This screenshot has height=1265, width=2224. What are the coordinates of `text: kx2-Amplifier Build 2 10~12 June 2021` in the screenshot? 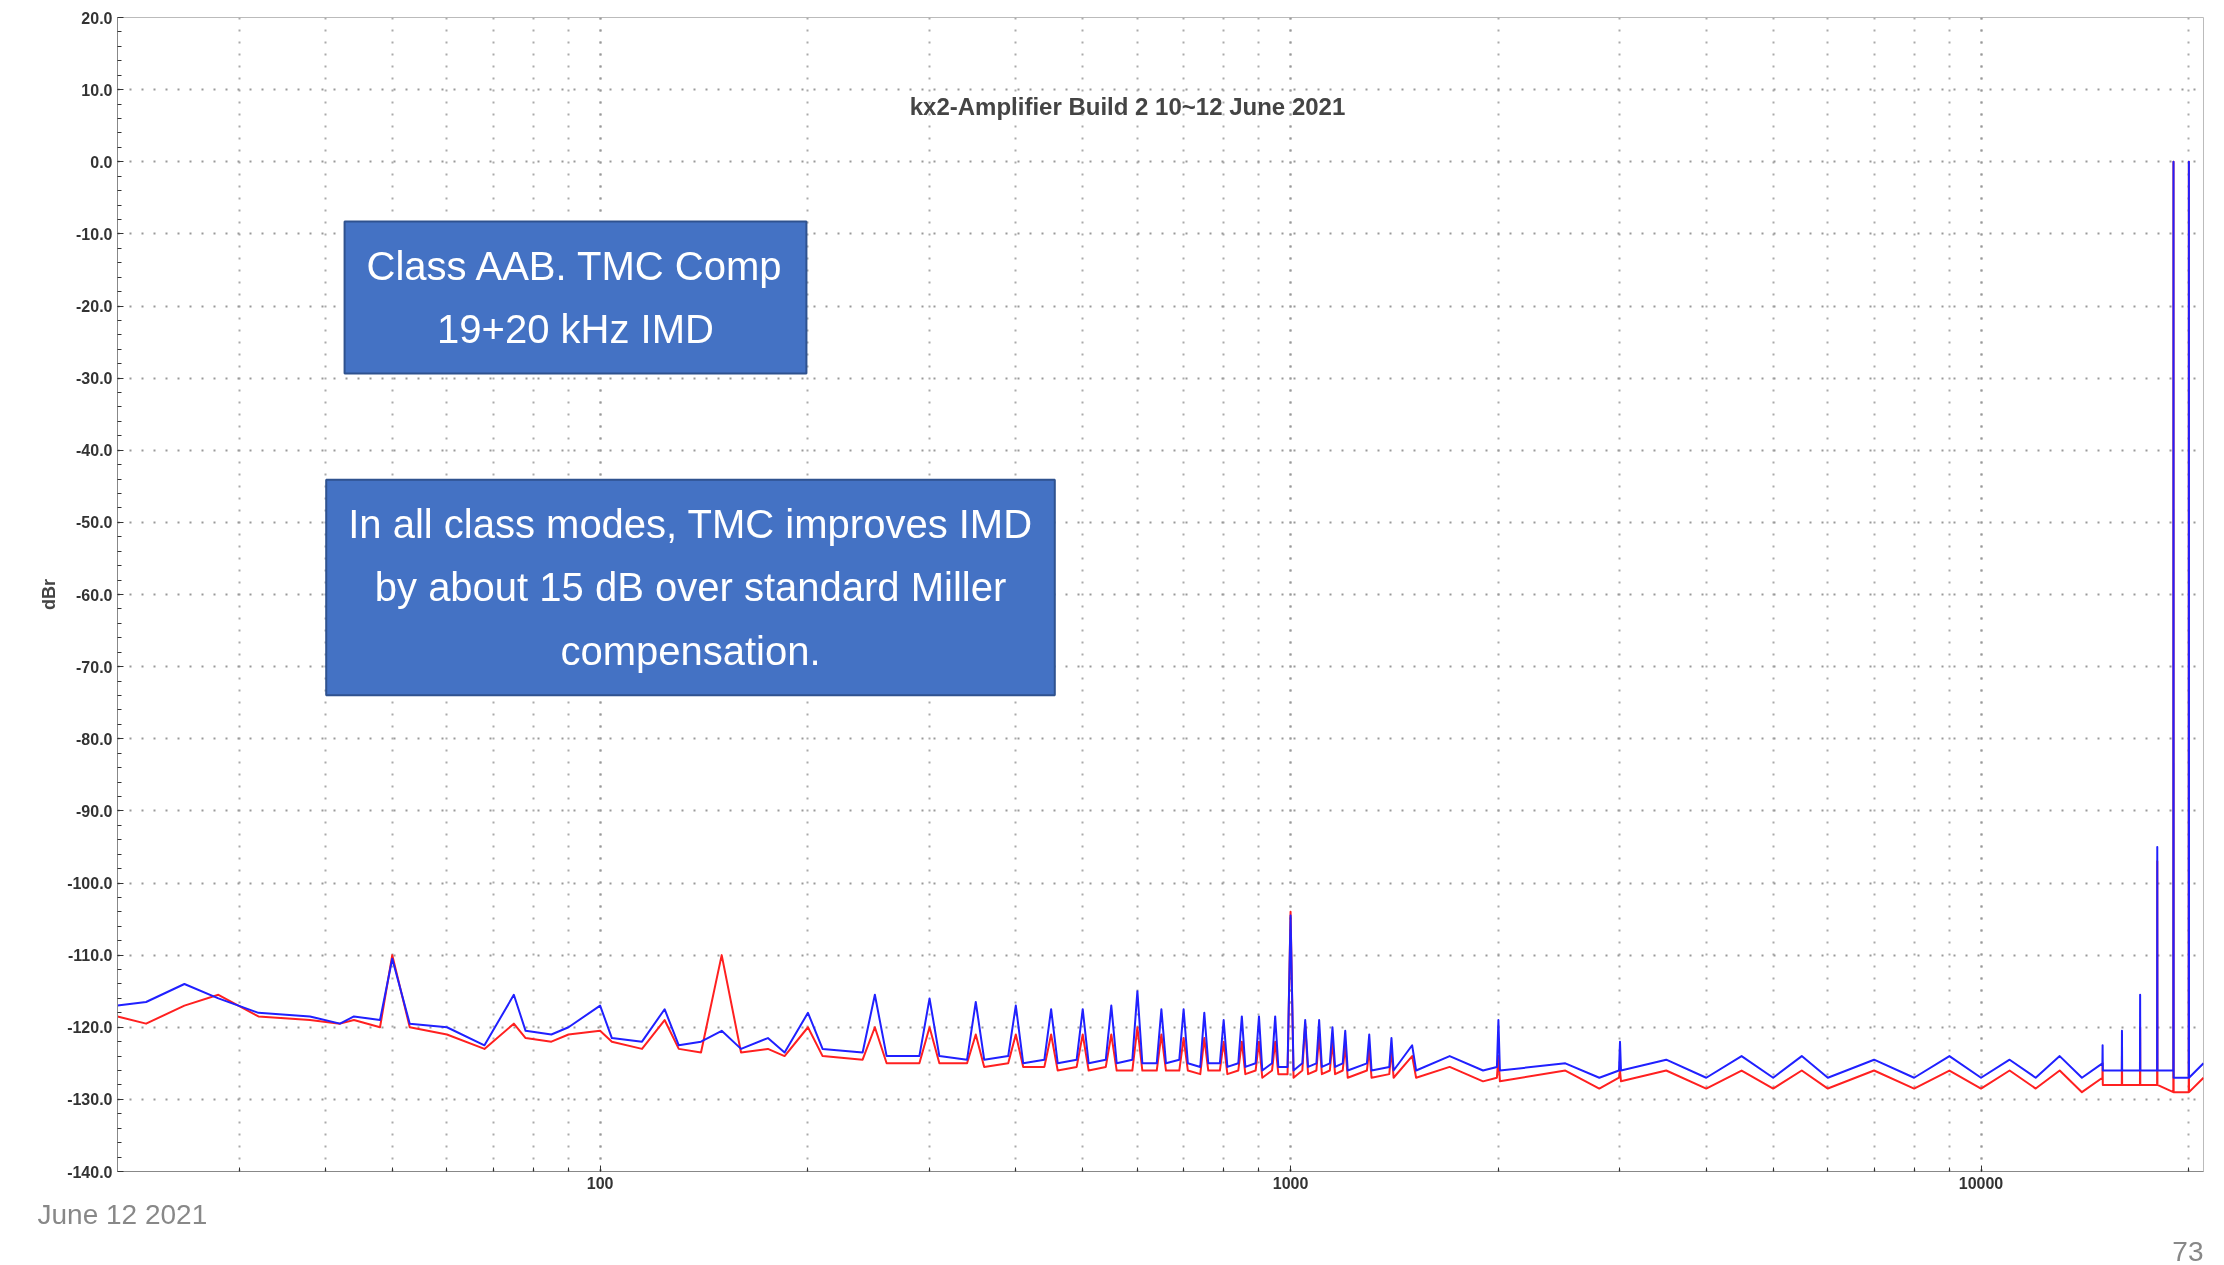 It's located at (1127, 106).